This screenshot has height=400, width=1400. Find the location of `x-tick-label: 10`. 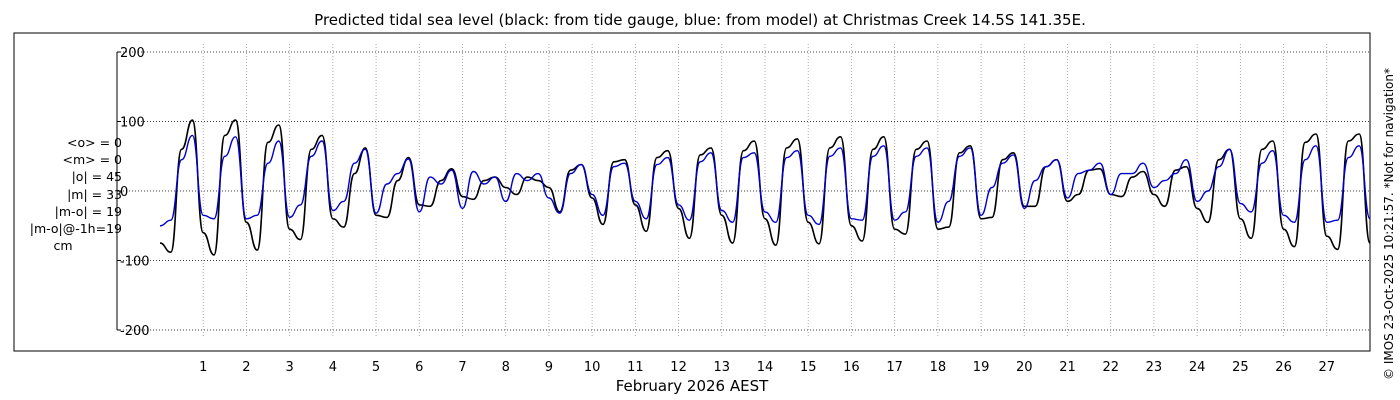

x-tick-label: 10 is located at coordinates (592, 367).